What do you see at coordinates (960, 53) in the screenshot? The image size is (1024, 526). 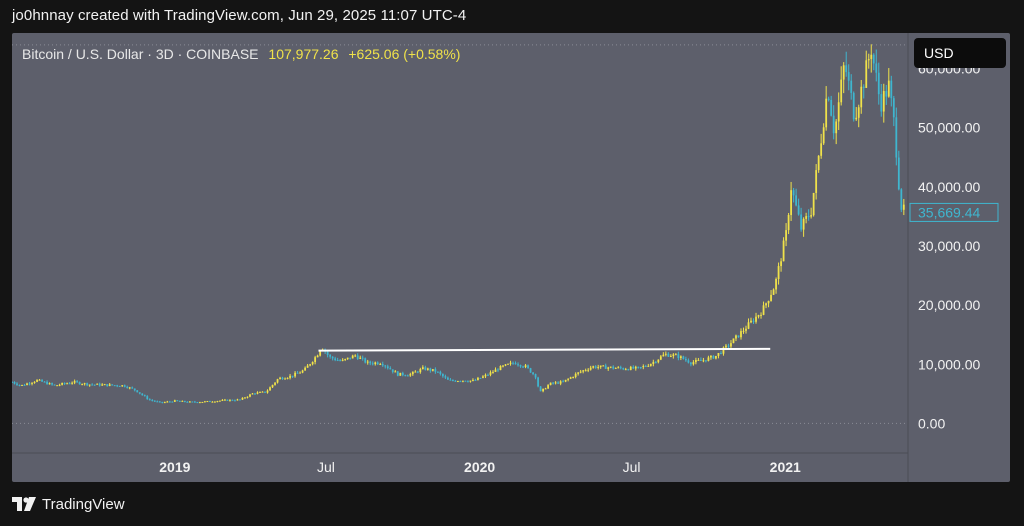 I see `currency-button: USD` at bounding box center [960, 53].